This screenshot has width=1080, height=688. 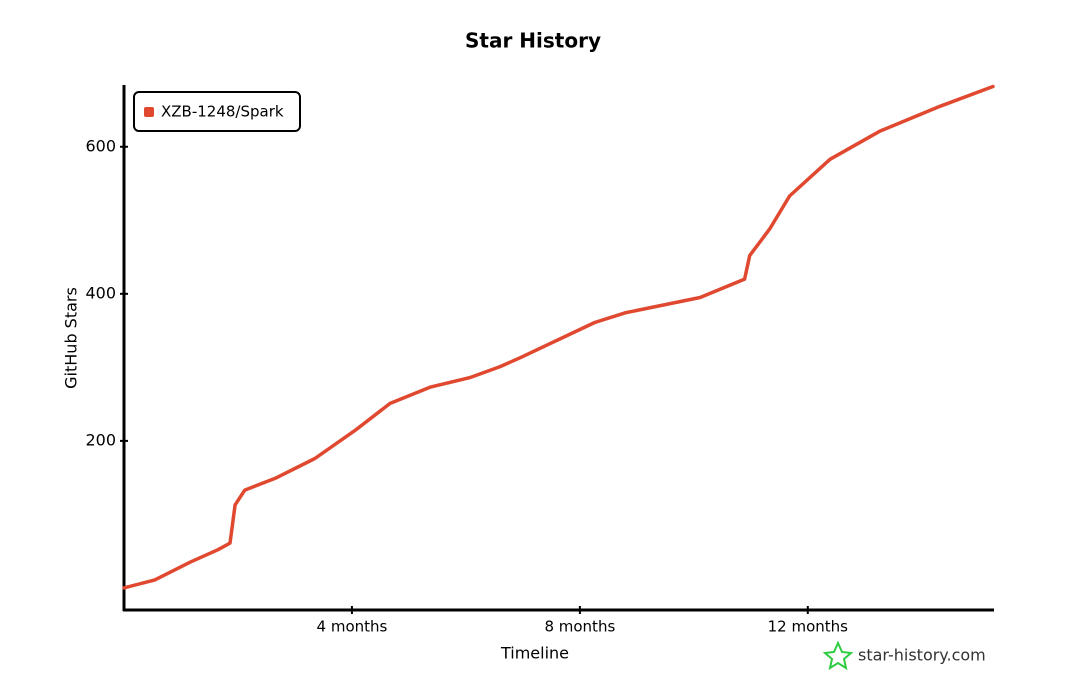 I want to click on watermark-text: star-history.com, so click(x=922, y=655).